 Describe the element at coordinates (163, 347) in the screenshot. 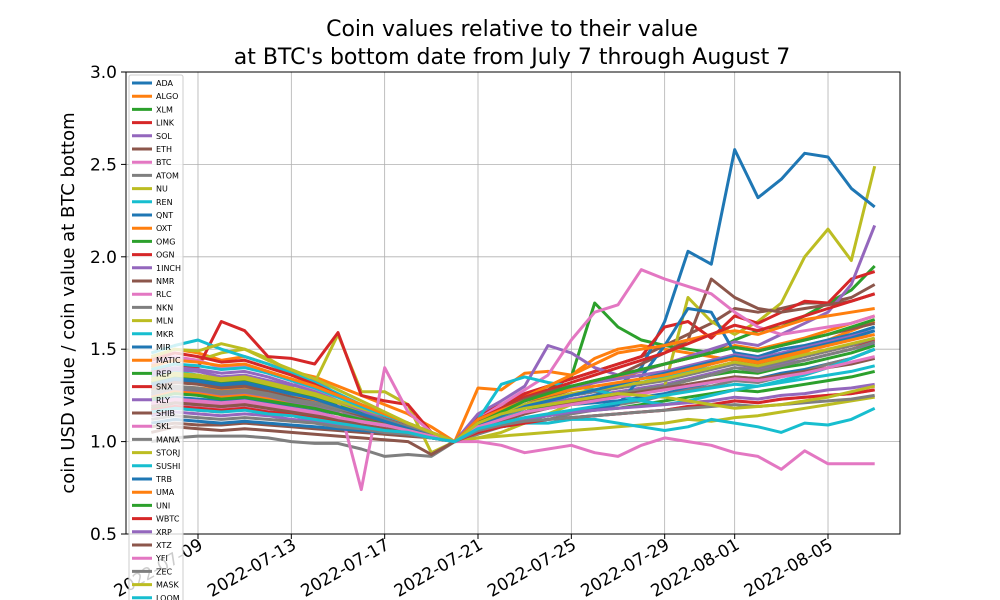

I see `legend-label: MIR` at that location.